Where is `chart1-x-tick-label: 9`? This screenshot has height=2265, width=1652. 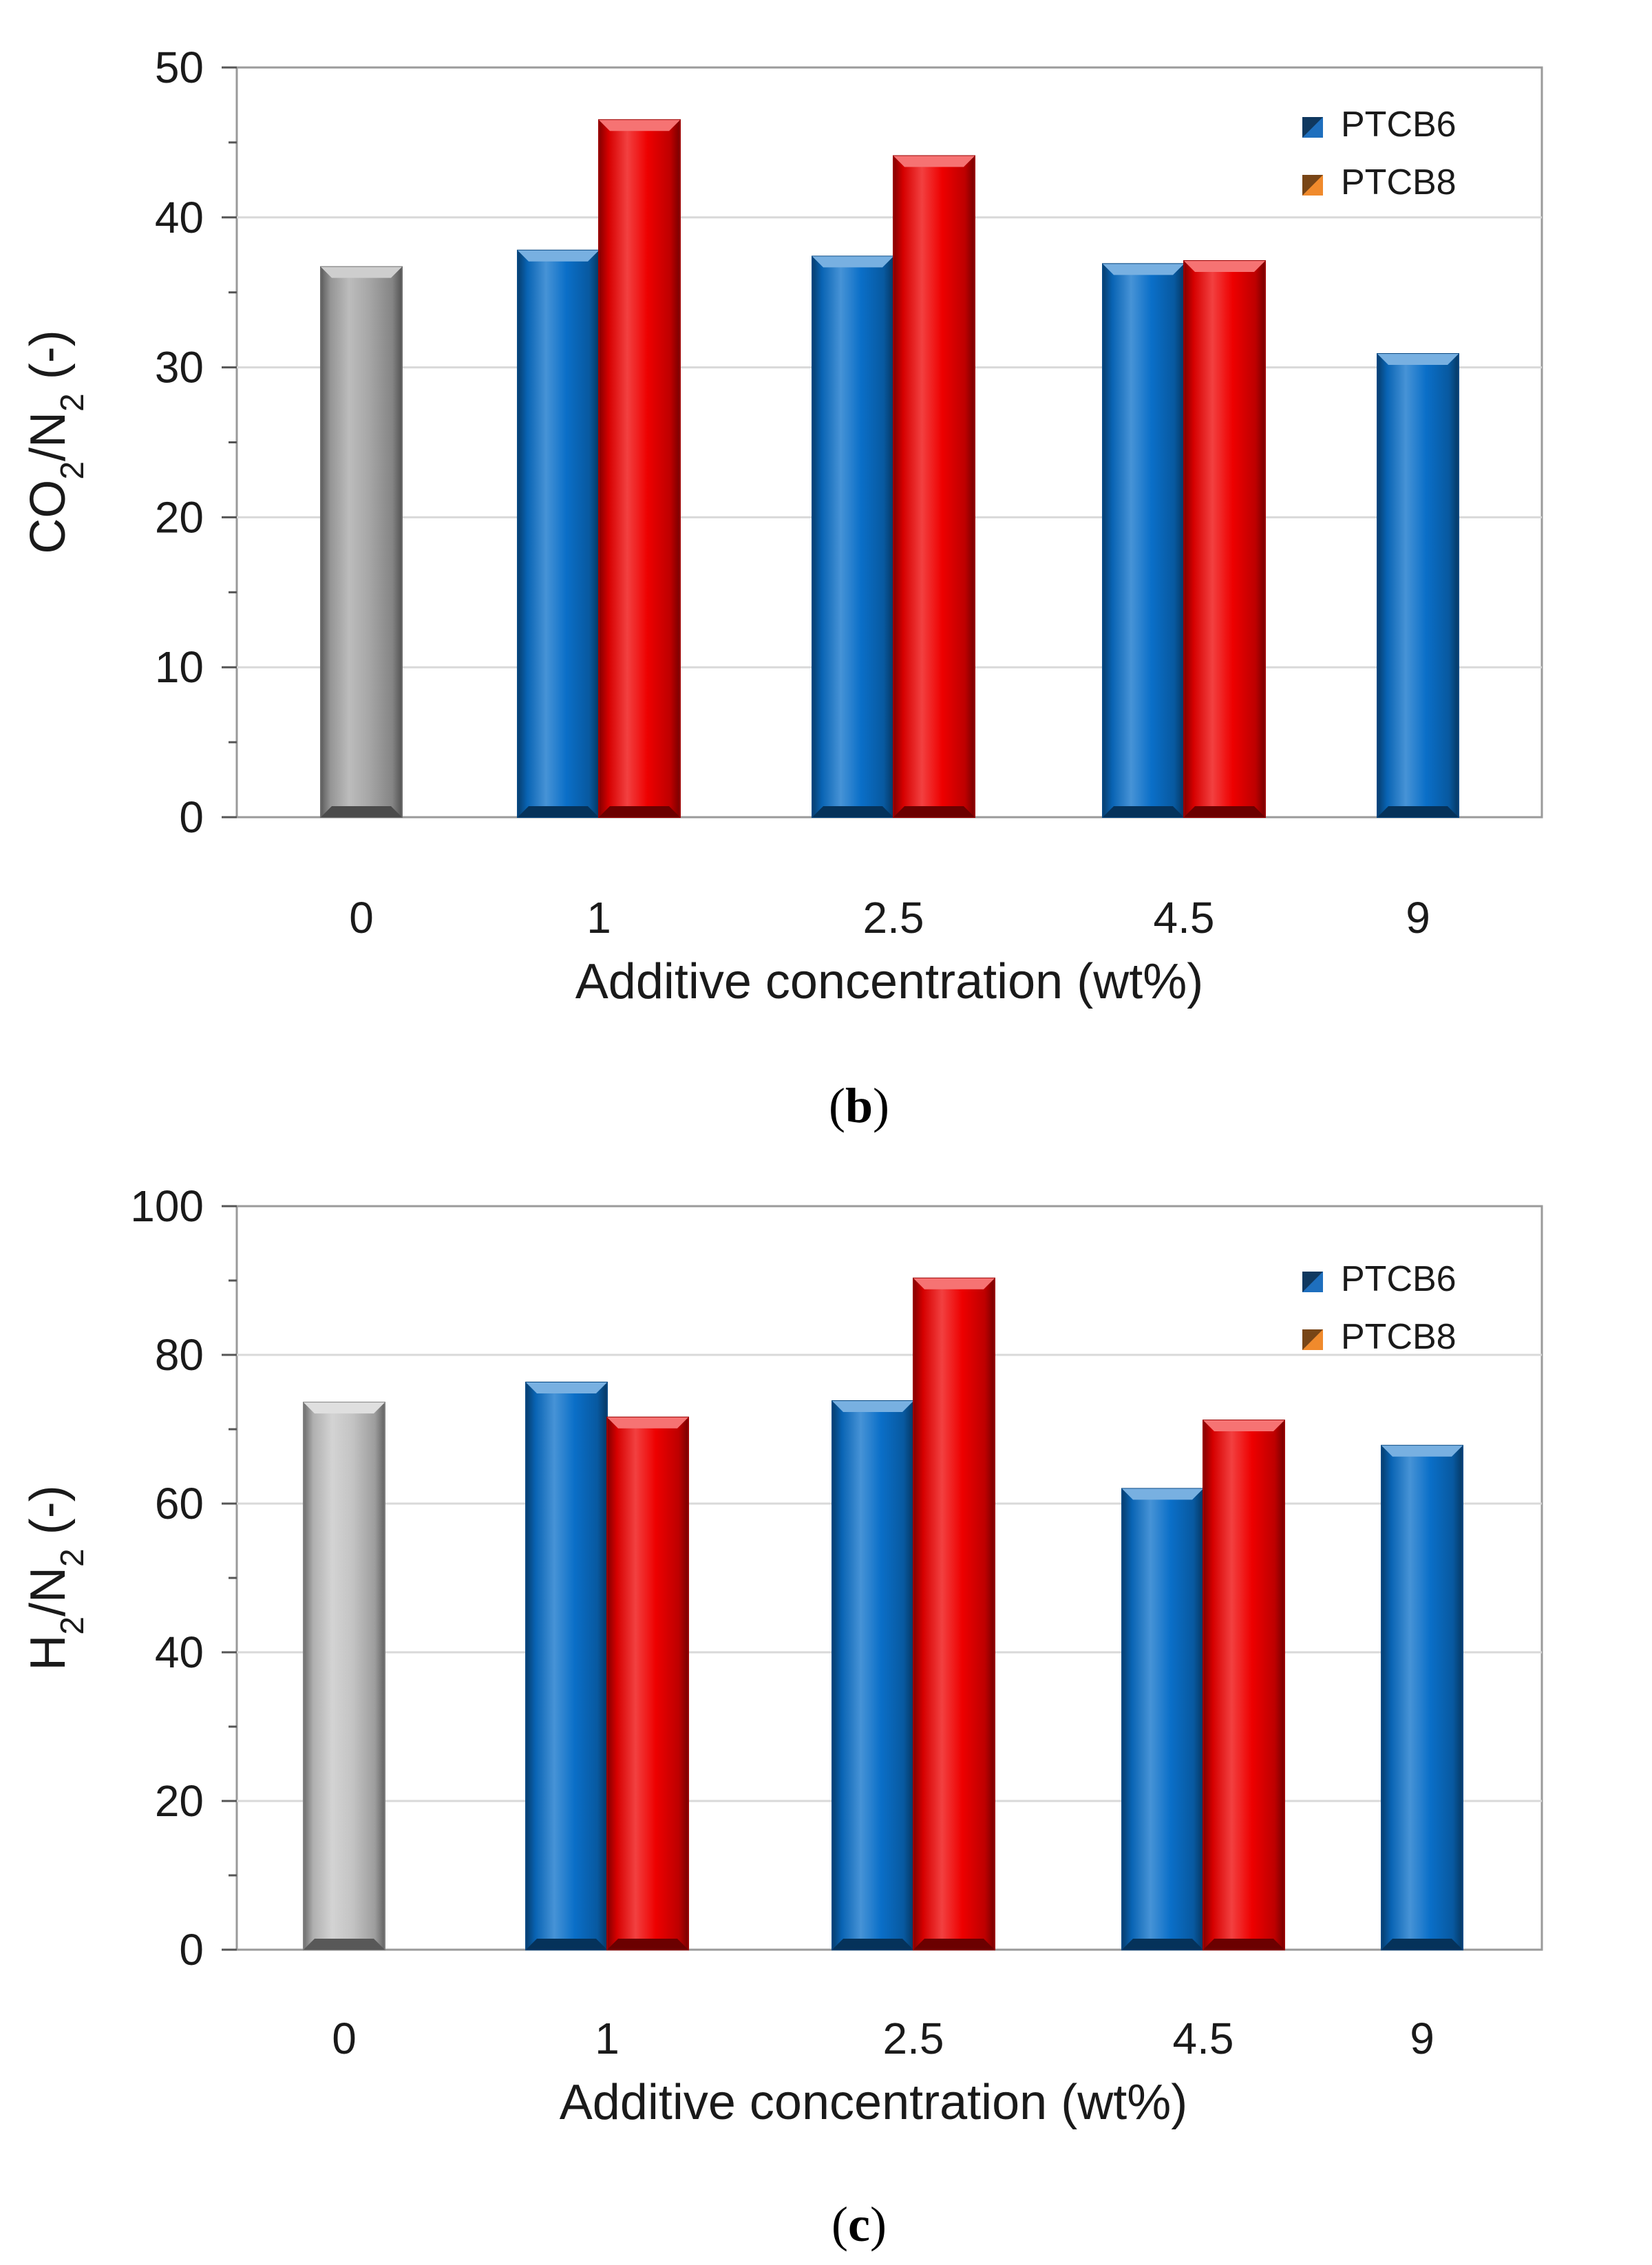 chart1-x-tick-label: 9 is located at coordinates (1422, 2038).